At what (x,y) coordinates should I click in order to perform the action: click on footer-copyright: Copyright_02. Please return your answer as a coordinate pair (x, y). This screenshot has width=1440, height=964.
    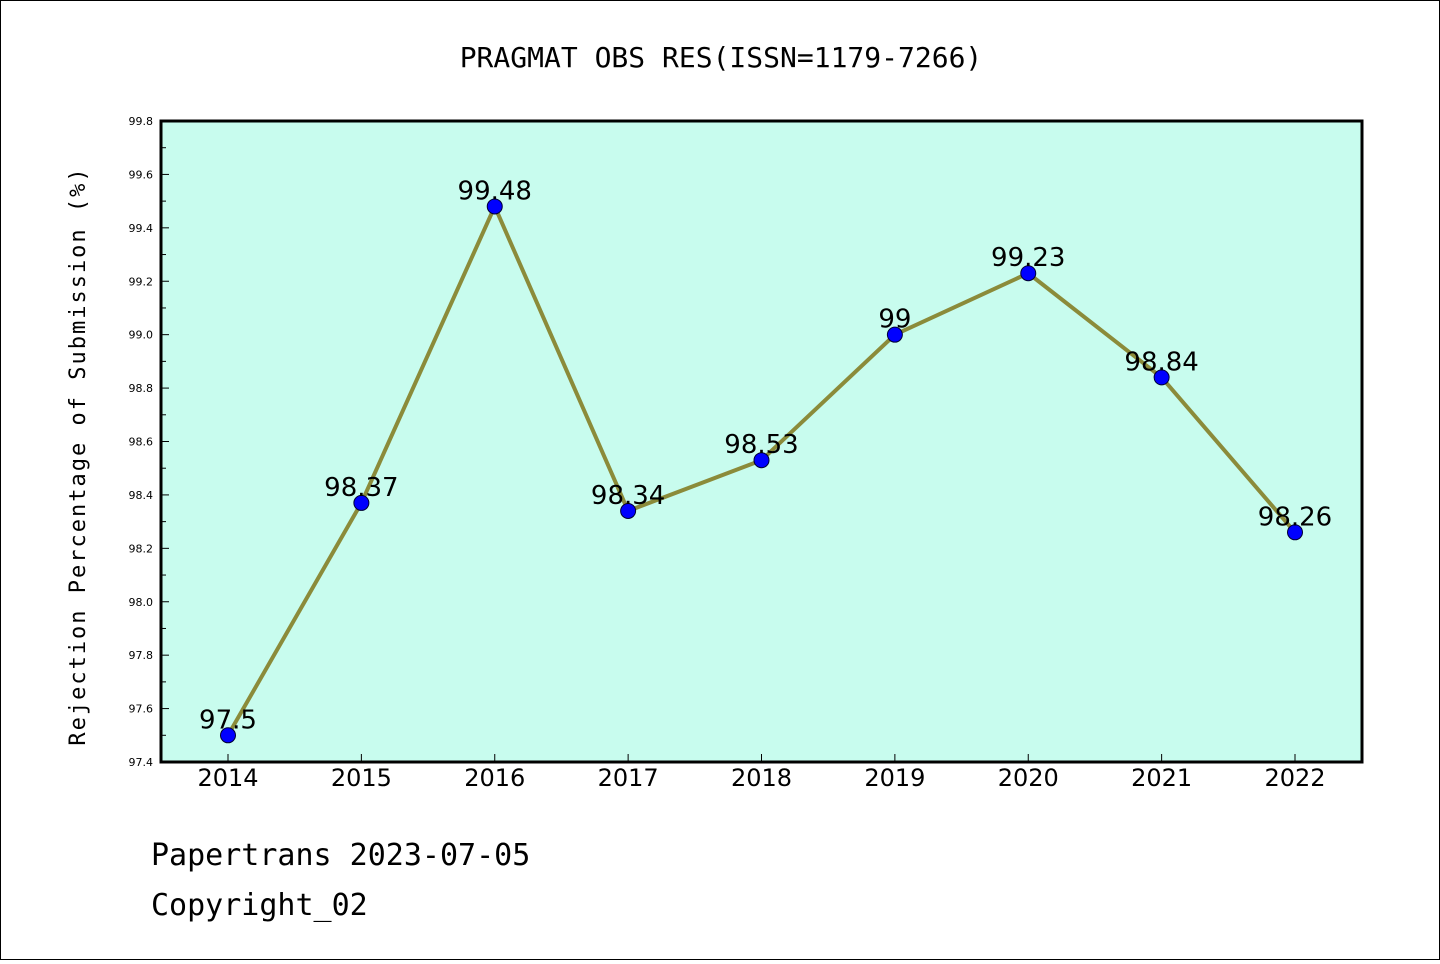
    Looking at the image, I should click on (259, 905).